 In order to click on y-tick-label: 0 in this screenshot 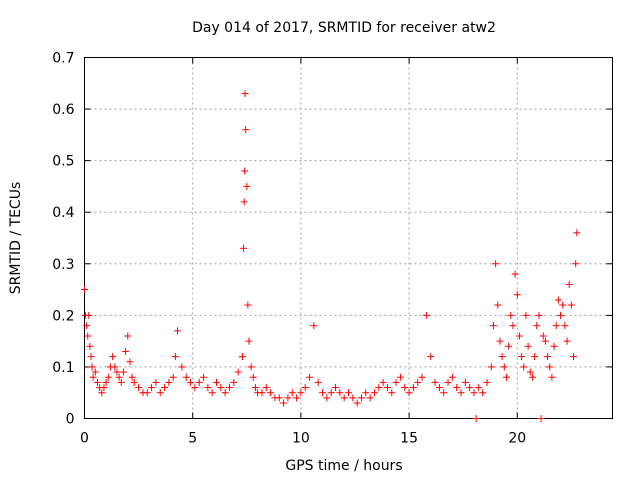, I will do `click(70, 420)`.